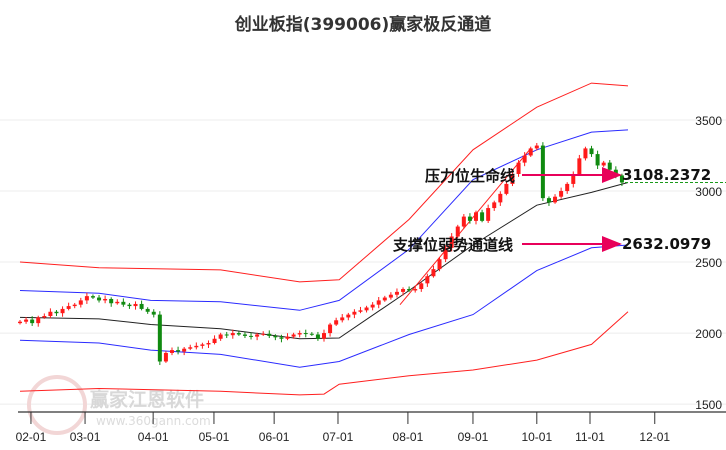 The image size is (726, 450). Describe the element at coordinates (147, 399) in the screenshot. I see `watermark-brand: 赢家江恩软件` at that location.